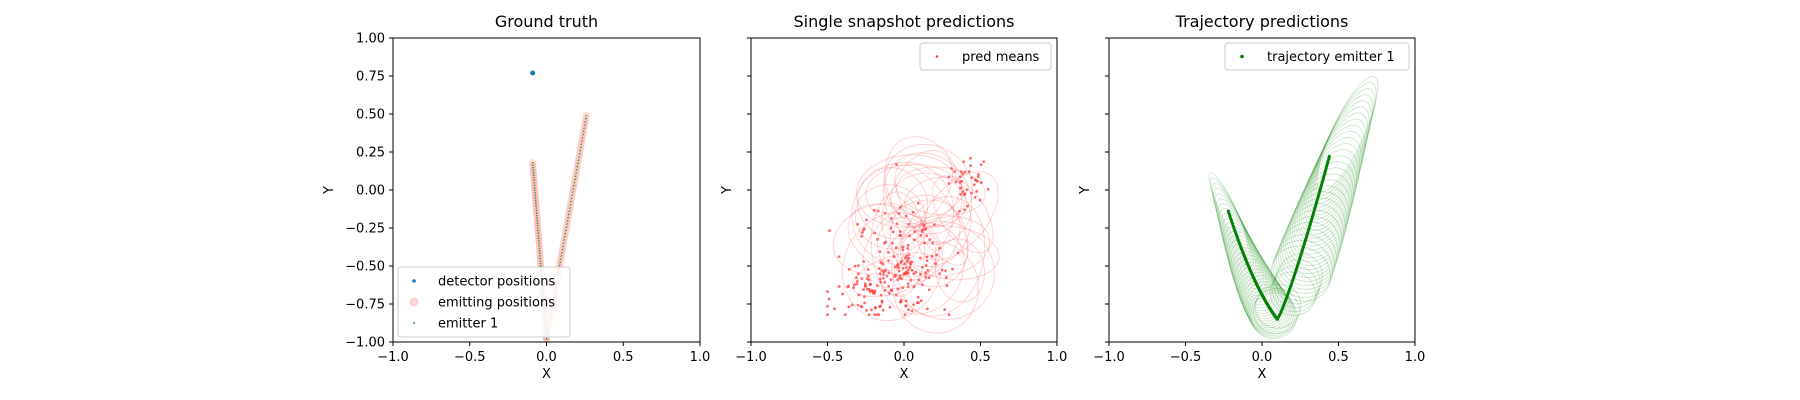  I want to click on x-tick-label: −0.5, so click(828, 357).